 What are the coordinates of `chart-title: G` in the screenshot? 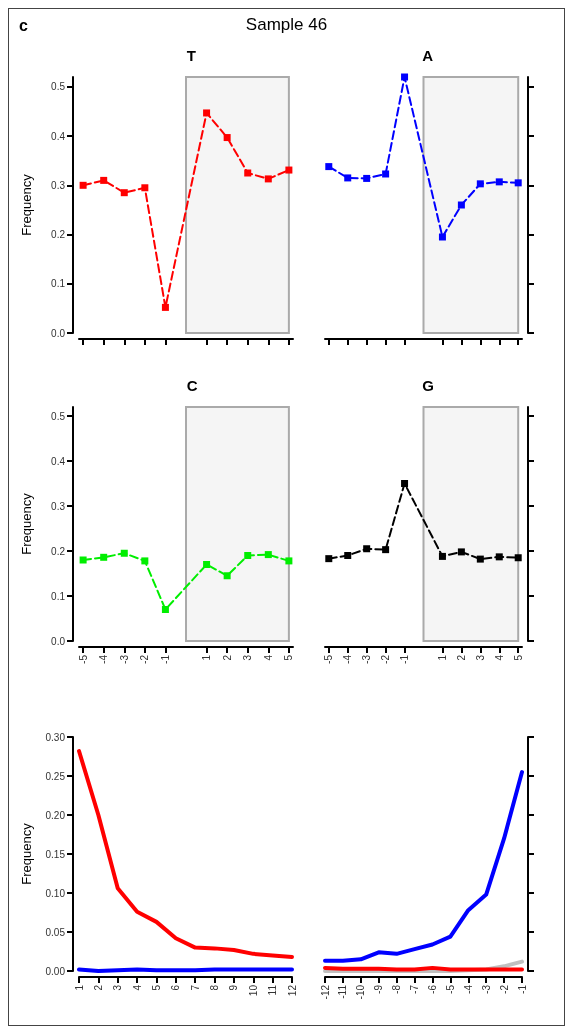 It's located at (428, 385).